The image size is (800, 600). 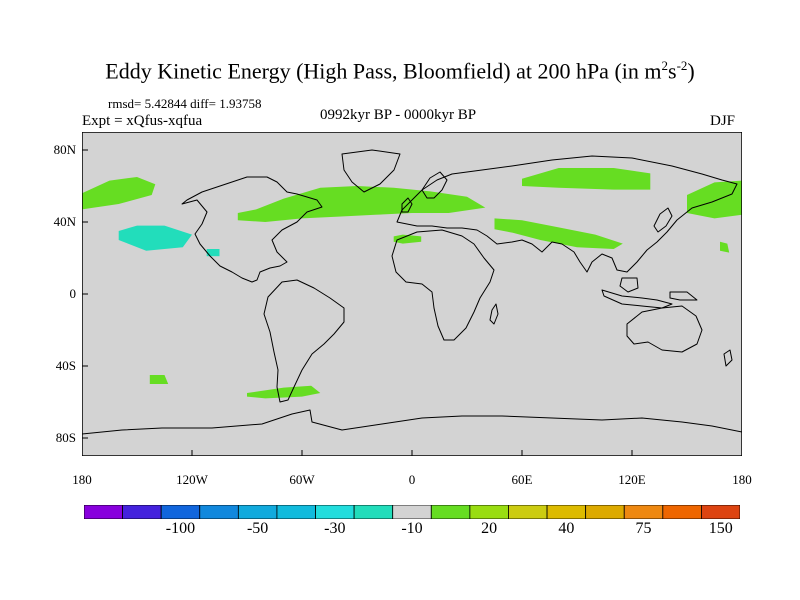 I want to click on region-north-pacific-east, so click(x=119, y=193).